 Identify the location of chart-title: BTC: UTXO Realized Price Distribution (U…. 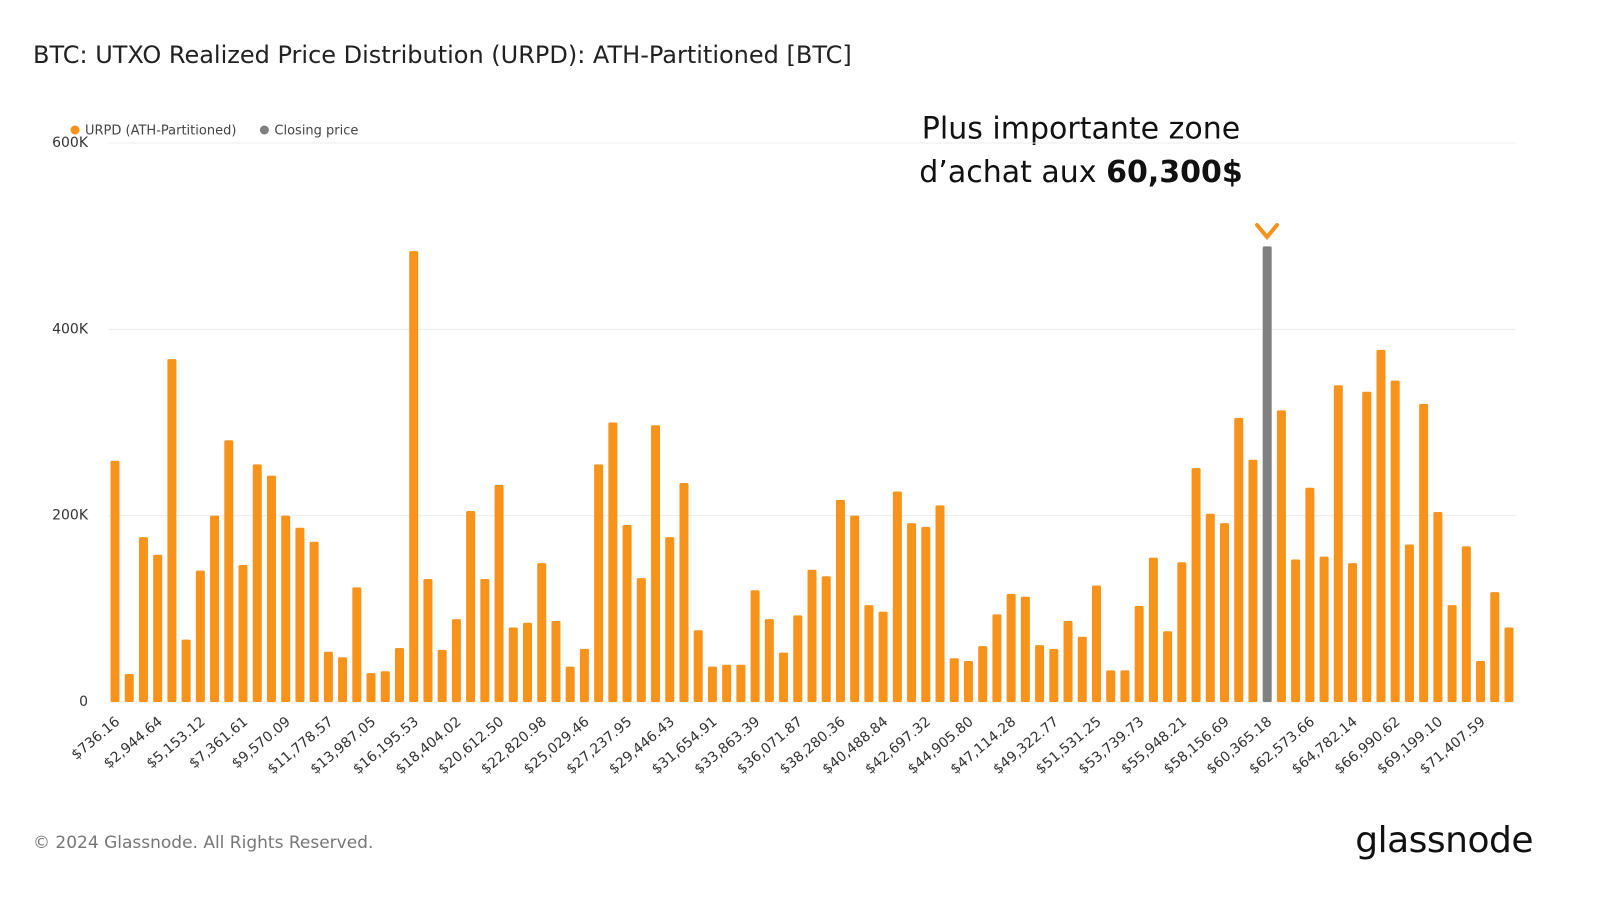
(442, 55).